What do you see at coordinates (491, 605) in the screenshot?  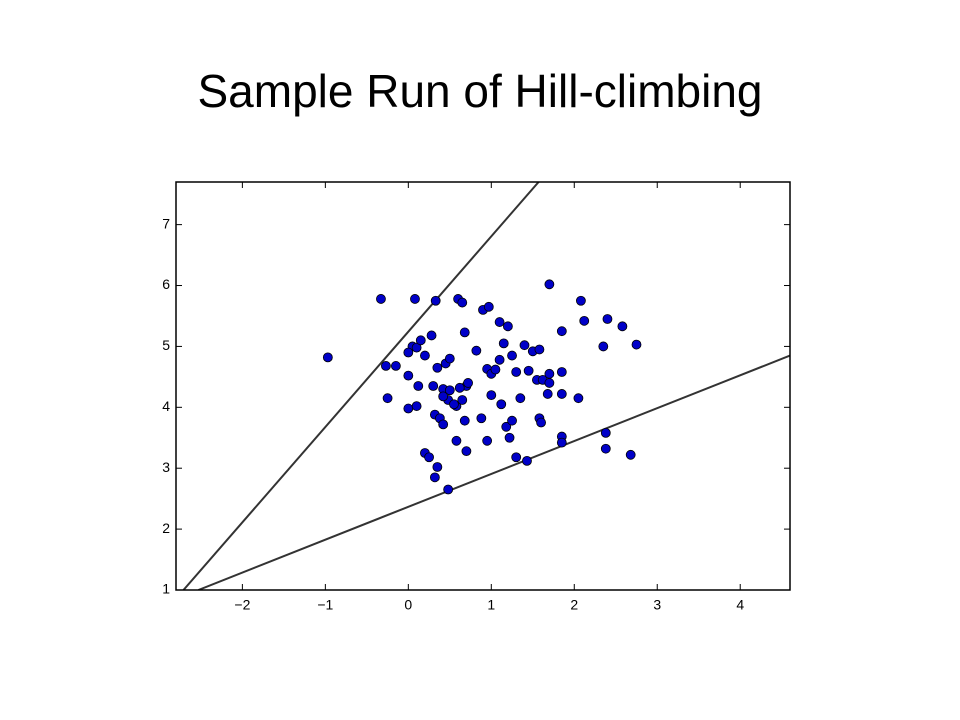 I see `x-tick-label: 1` at bounding box center [491, 605].